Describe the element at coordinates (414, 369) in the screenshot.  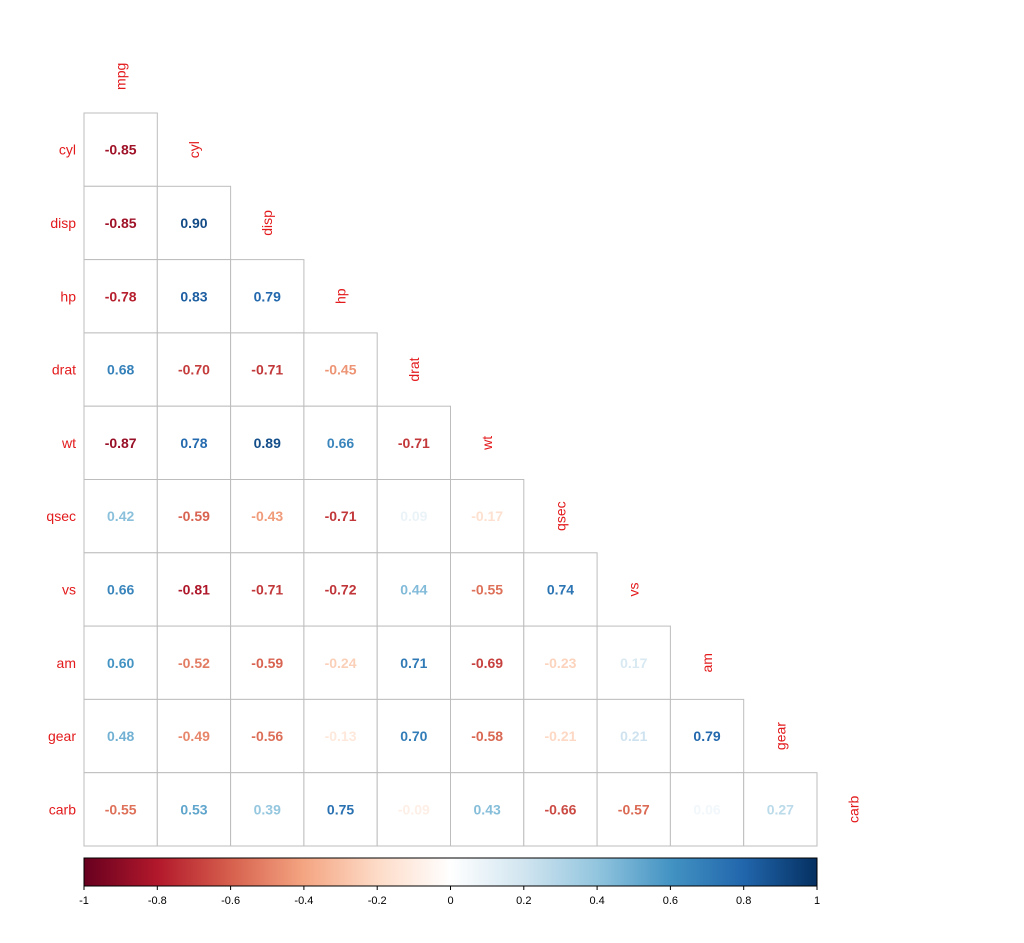
I see `column-label: drat` at that location.